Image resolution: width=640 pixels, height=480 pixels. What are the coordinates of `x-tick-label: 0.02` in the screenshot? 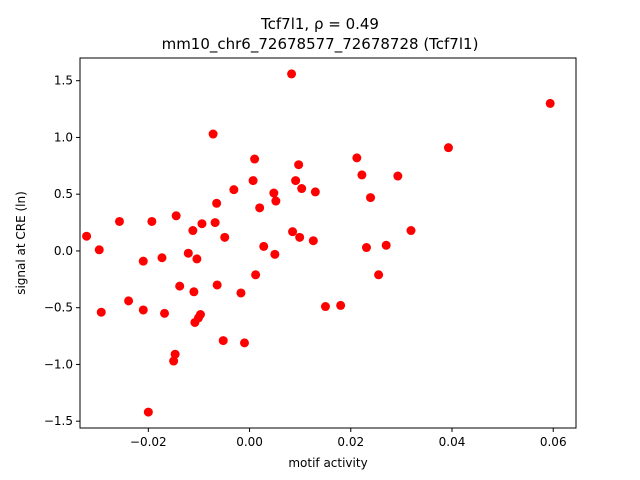 It's located at (350, 442).